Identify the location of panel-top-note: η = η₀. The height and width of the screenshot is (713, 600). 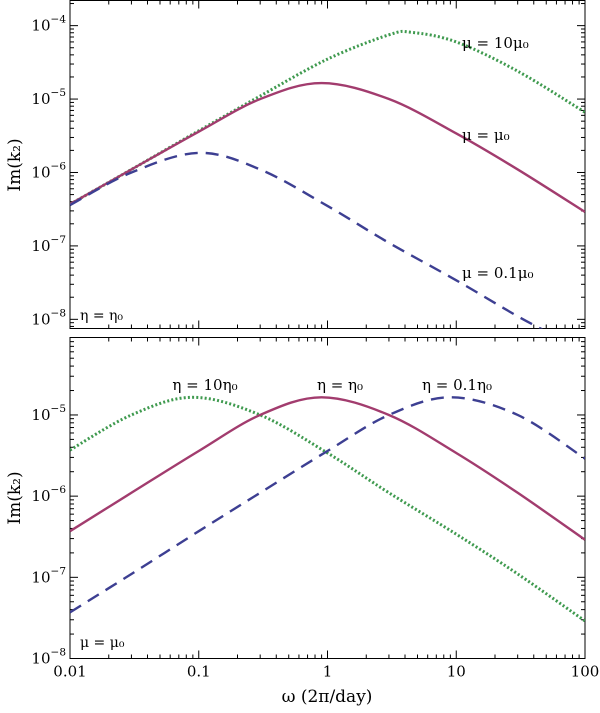
(101, 316).